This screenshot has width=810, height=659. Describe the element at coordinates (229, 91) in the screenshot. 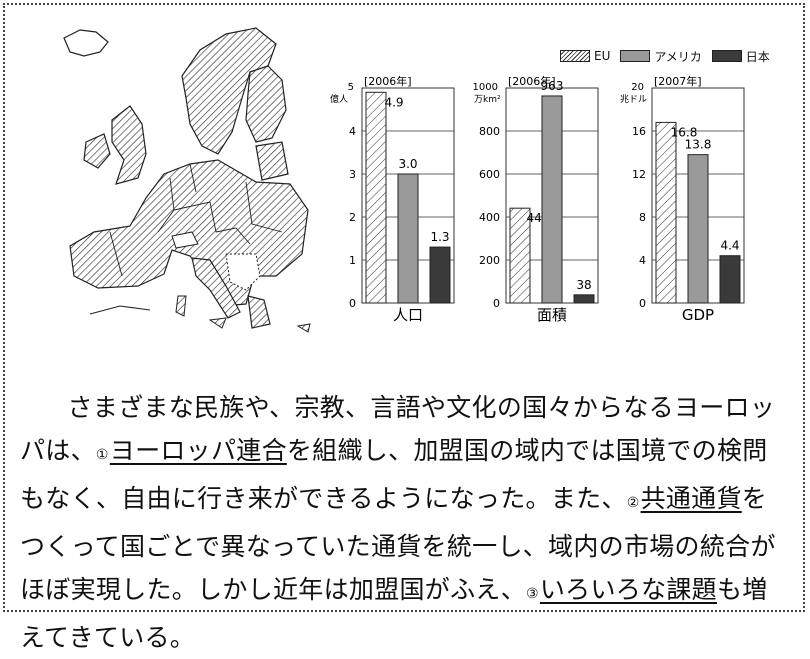

I see `scandinavia-shape` at that location.